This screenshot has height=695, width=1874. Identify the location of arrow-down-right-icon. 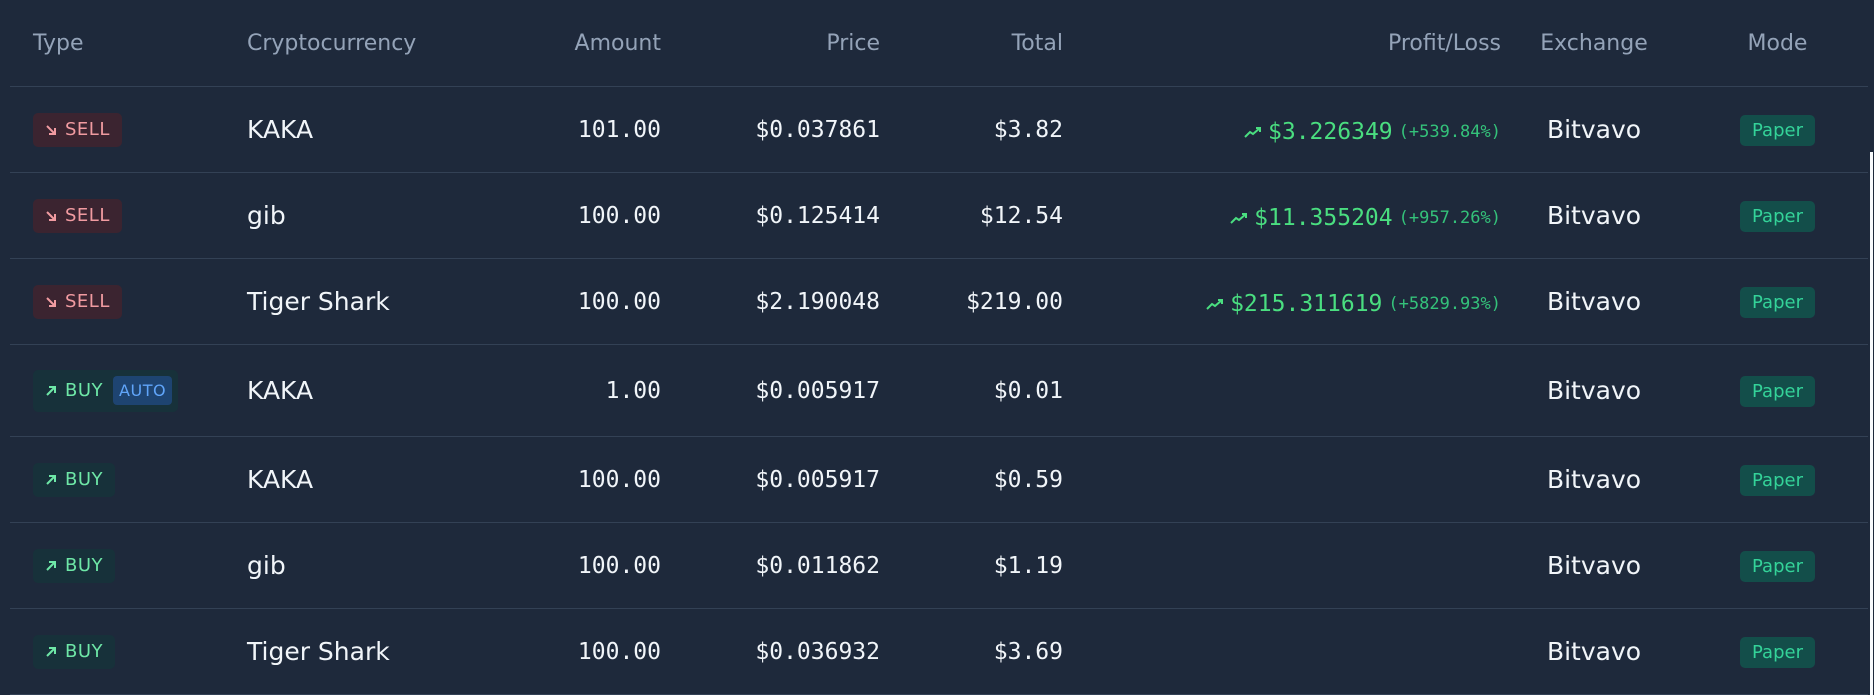
(51, 130).